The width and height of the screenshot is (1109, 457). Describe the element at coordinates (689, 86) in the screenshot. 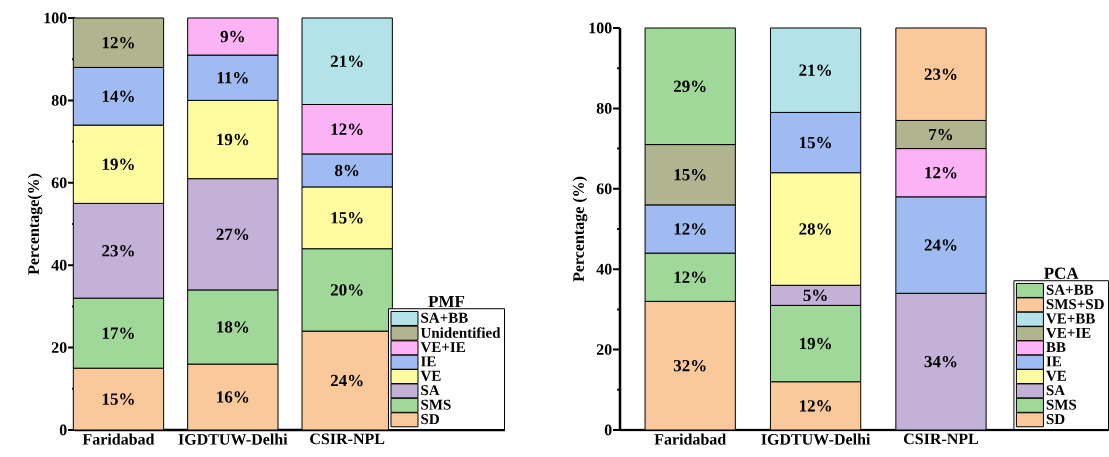

I see `data-label: 29%` at that location.